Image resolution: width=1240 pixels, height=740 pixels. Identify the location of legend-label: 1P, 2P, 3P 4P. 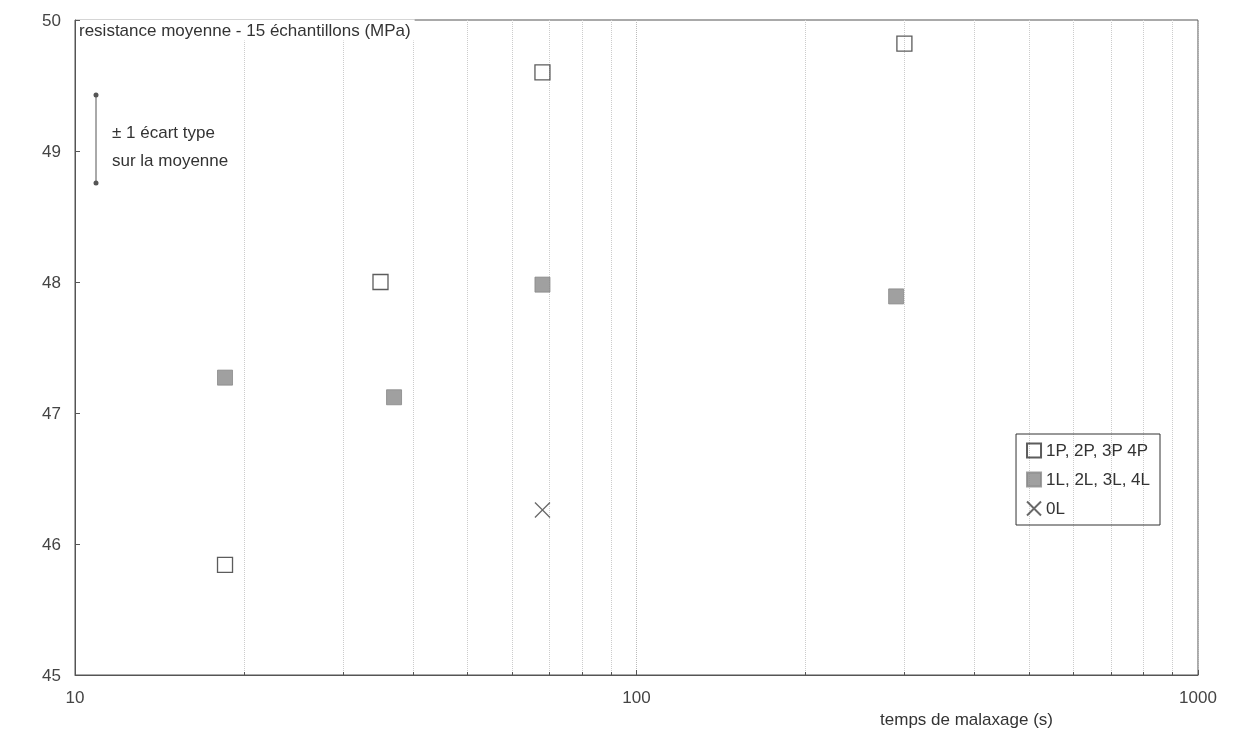
(1097, 450).